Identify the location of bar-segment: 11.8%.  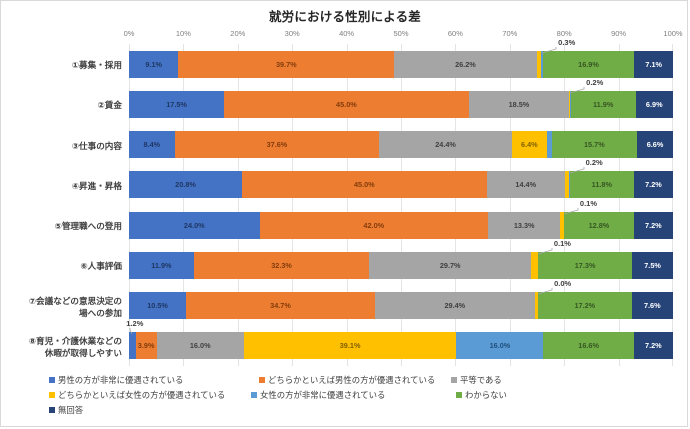
(601, 185).